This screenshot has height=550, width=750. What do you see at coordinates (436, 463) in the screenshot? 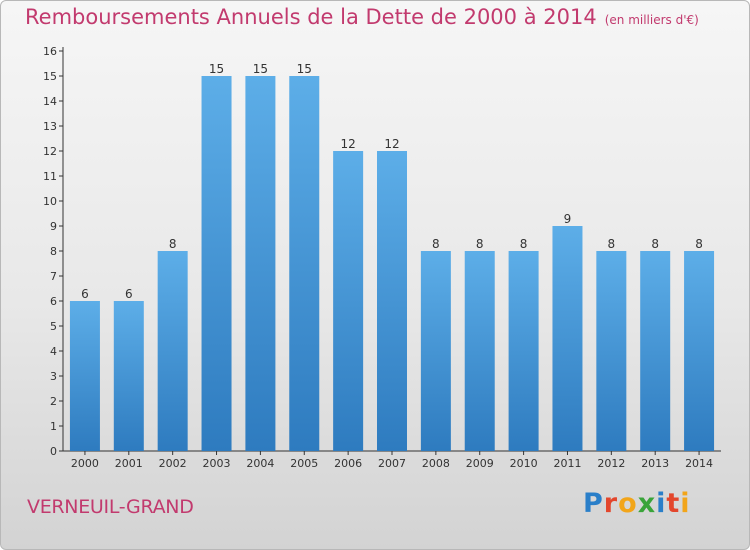
I see `x-tick-label: 2008` at bounding box center [436, 463].